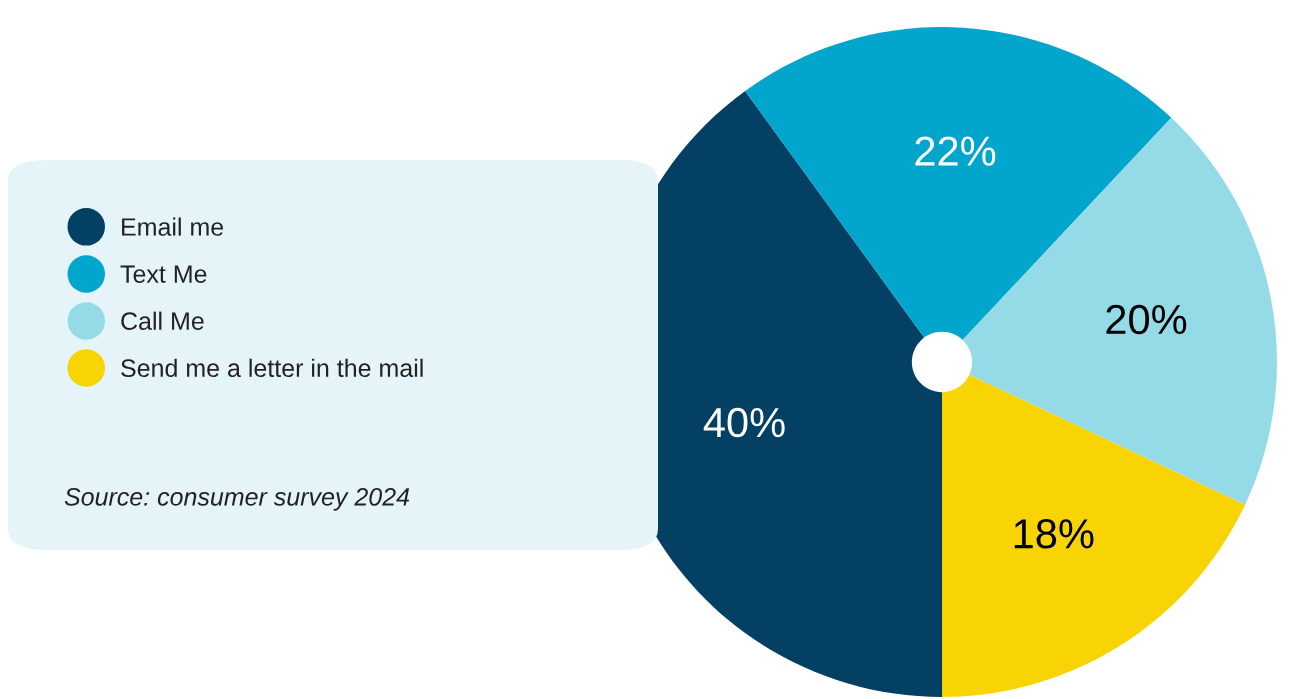  What do you see at coordinates (163, 274) in the screenshot?
I see `legend-label: Text Me` at bounding box center [163, 274].